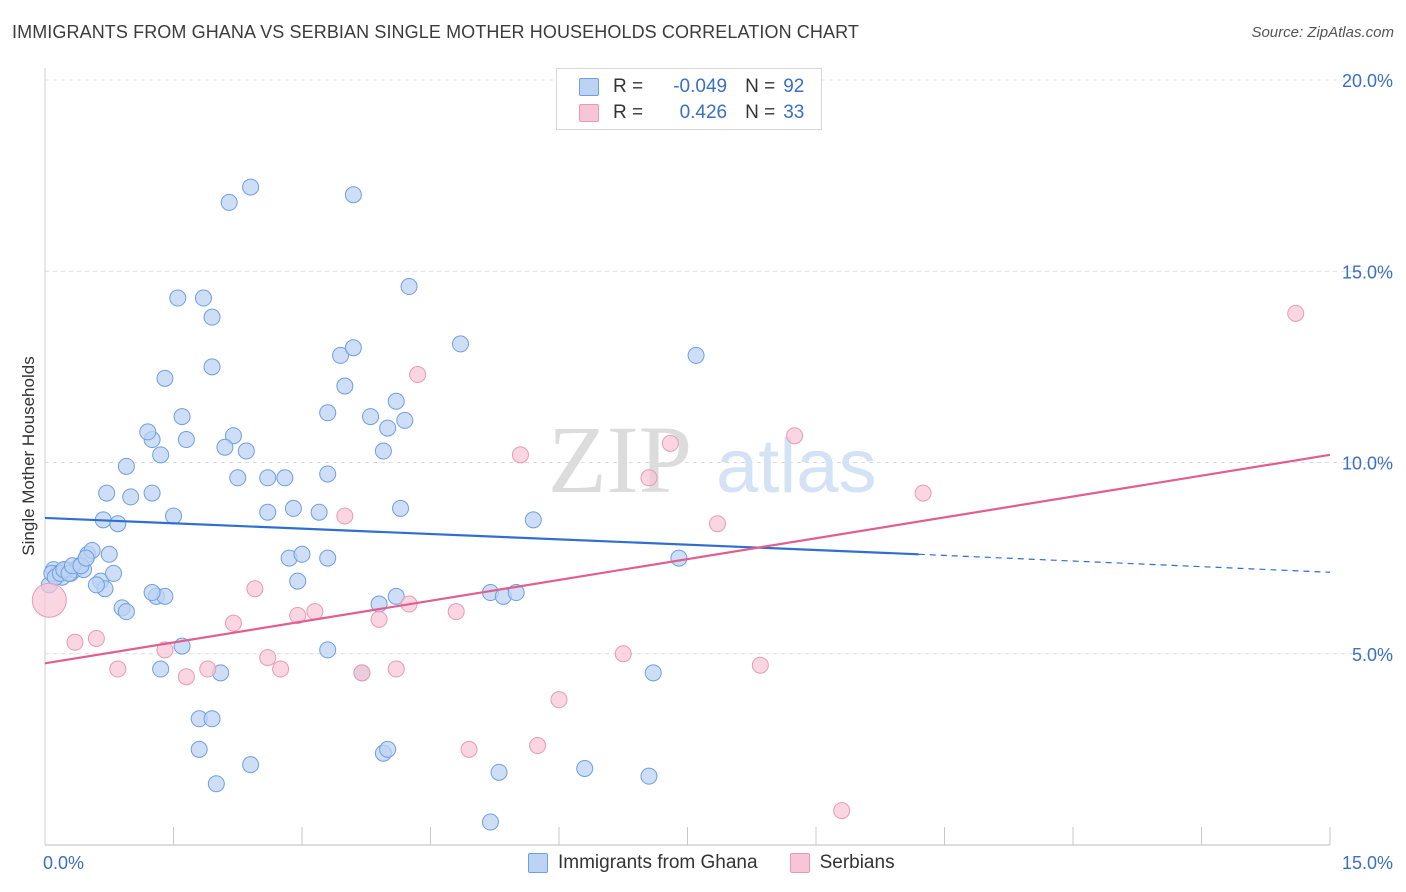 The height and width of the screenshot is (892, 1406). I want to click on source-credit: Source: ZipAtlas.com, so click(1322, 32).